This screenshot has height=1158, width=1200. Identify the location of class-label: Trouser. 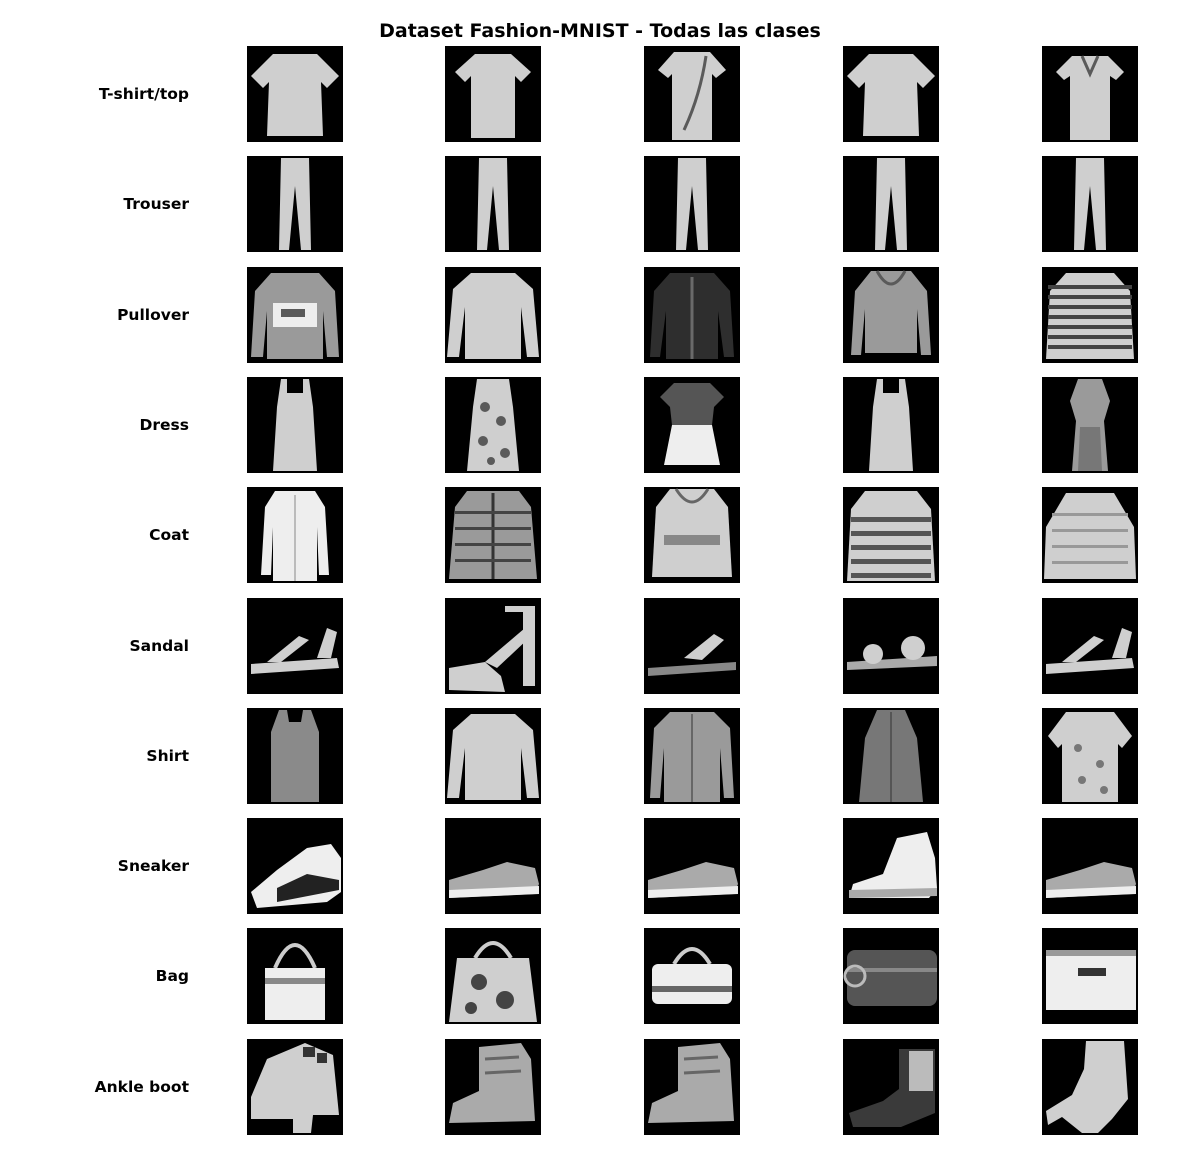
(156, 204).